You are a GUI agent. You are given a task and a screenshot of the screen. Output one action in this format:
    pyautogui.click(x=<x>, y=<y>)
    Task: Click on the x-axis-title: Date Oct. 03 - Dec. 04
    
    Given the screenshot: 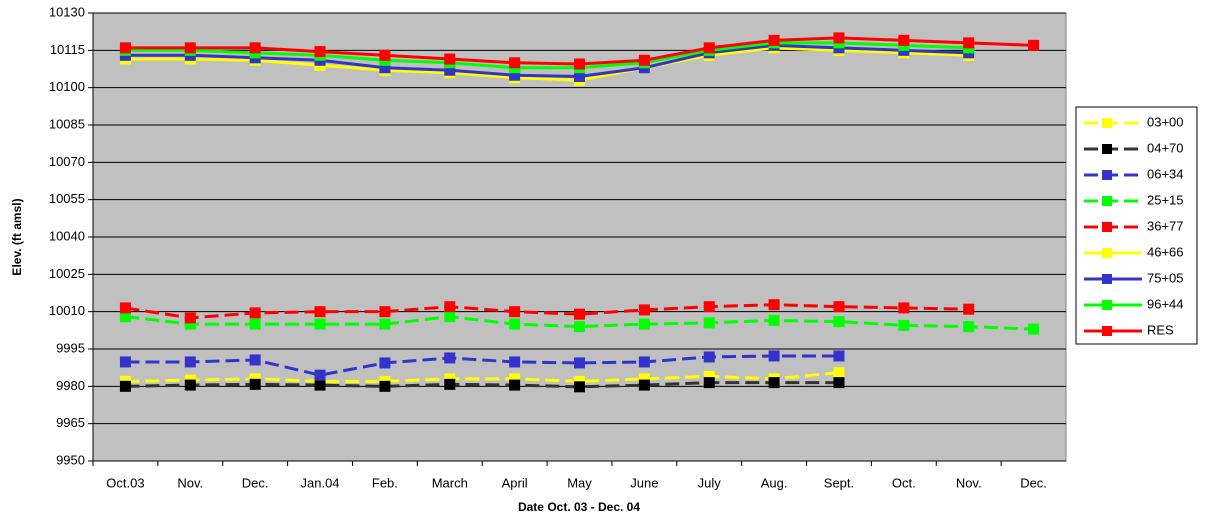 What is the action you would take?
    pyautogui.click(x=579, y=507)
    